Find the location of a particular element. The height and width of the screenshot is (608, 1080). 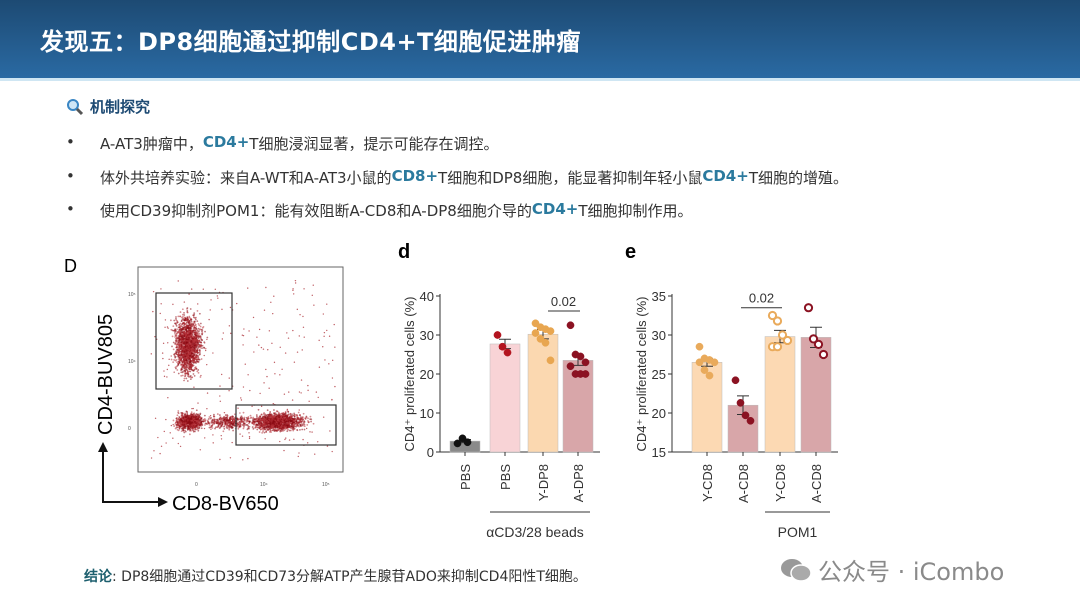

panel-label: d is located at coordinates (404, 252).